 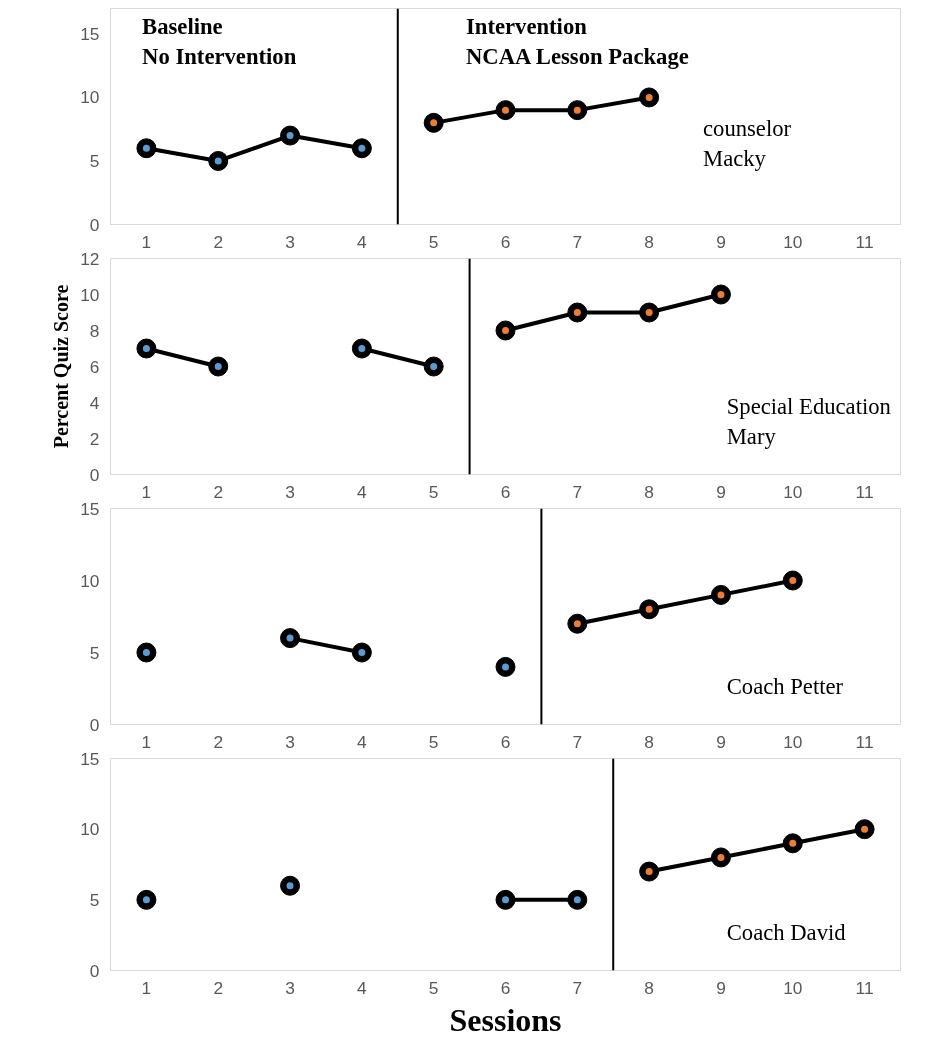 What do you see at coordinates (786, 933) in the screenshot?
I see `annotation: Coach David` at bounding box center [786, 933].